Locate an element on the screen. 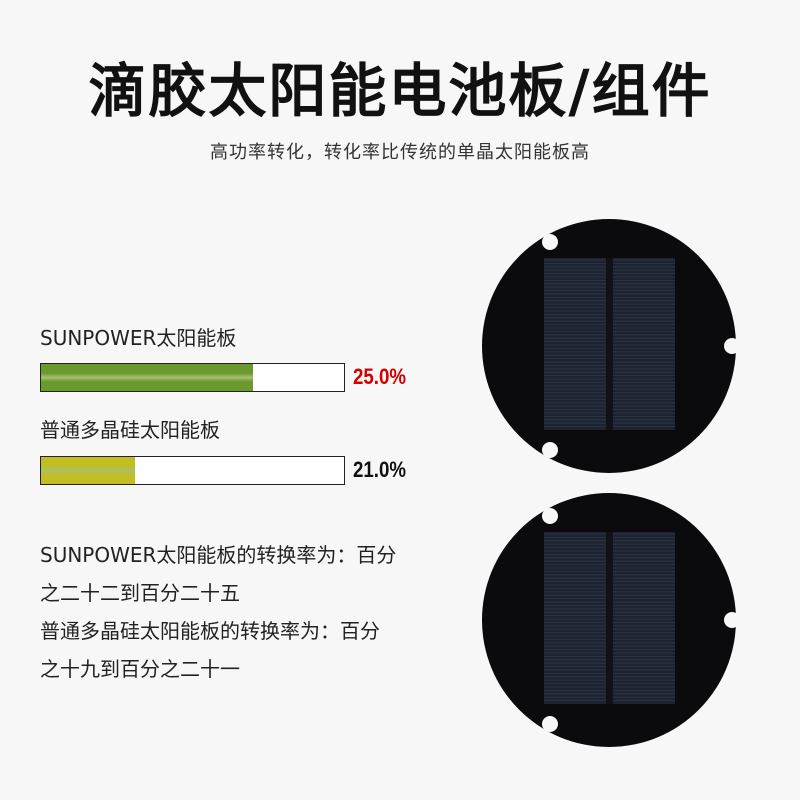 Image resolution: width=800 pixels, height=800 pixels. page-title: 滴胶太阳能电池板/组件 is located at coordinates (400, 91).